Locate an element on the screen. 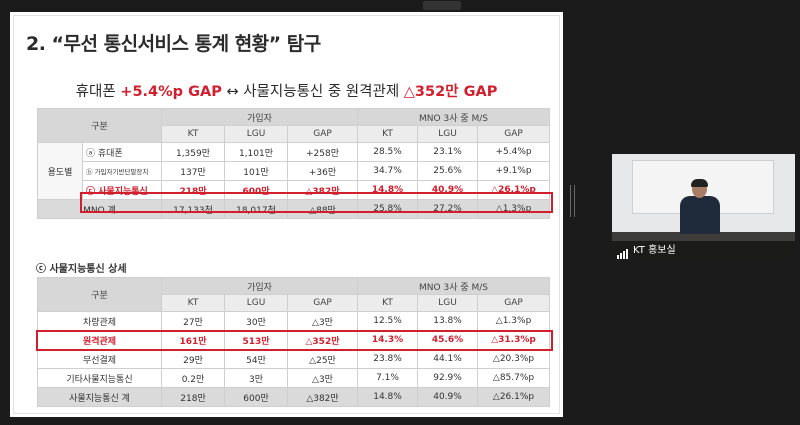  table-cell: +9.1%p is located at coordinates (514, 171).